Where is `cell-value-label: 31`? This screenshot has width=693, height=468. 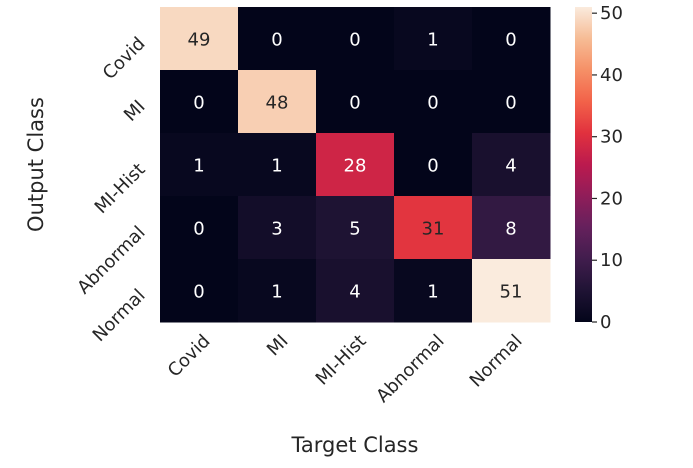 cell-value-label: 31 is located at coordinates (433, 229).